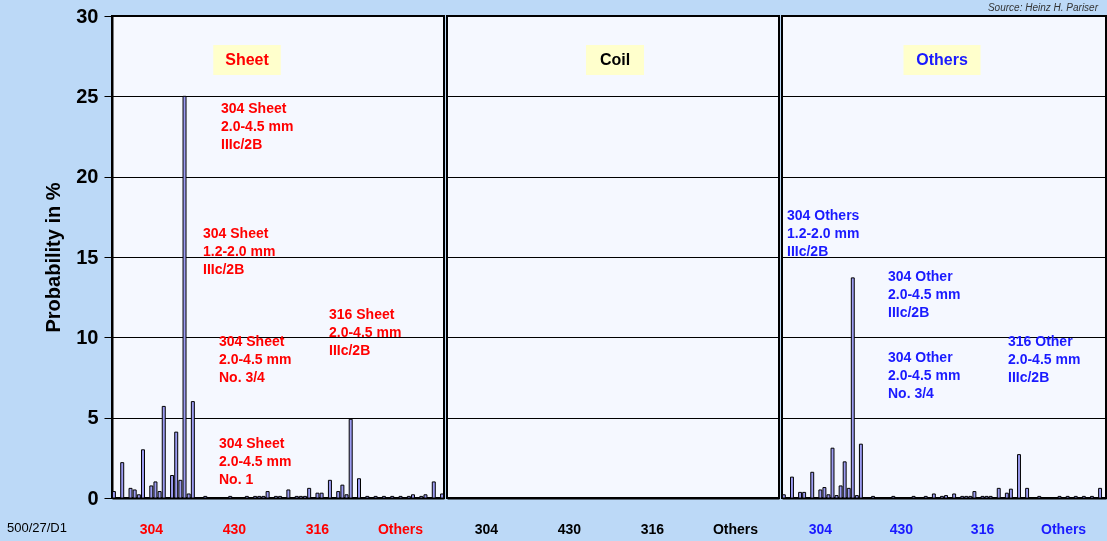 This screenshot has width=1107, height=541. What do you see at coordinates (247, 59) in the screenshot?
I see `annotation: Sheet` at bounding box center [247, 59].